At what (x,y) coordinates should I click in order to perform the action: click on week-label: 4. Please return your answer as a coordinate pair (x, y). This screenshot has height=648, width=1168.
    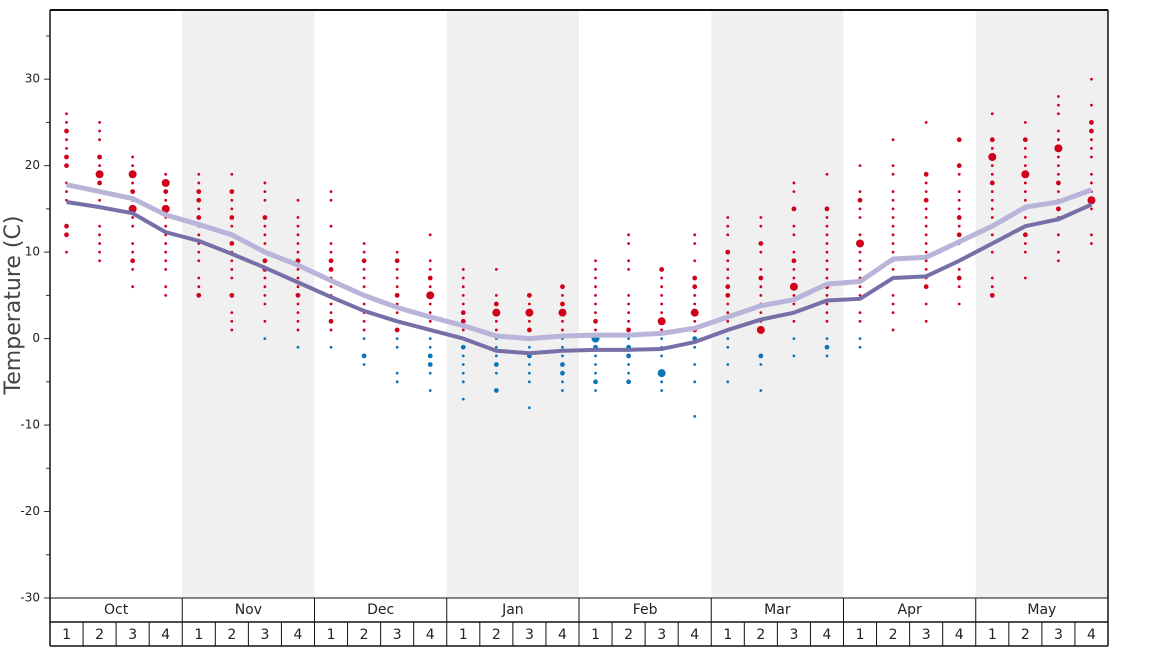
    Looking at the image, I should click on (165, 635).